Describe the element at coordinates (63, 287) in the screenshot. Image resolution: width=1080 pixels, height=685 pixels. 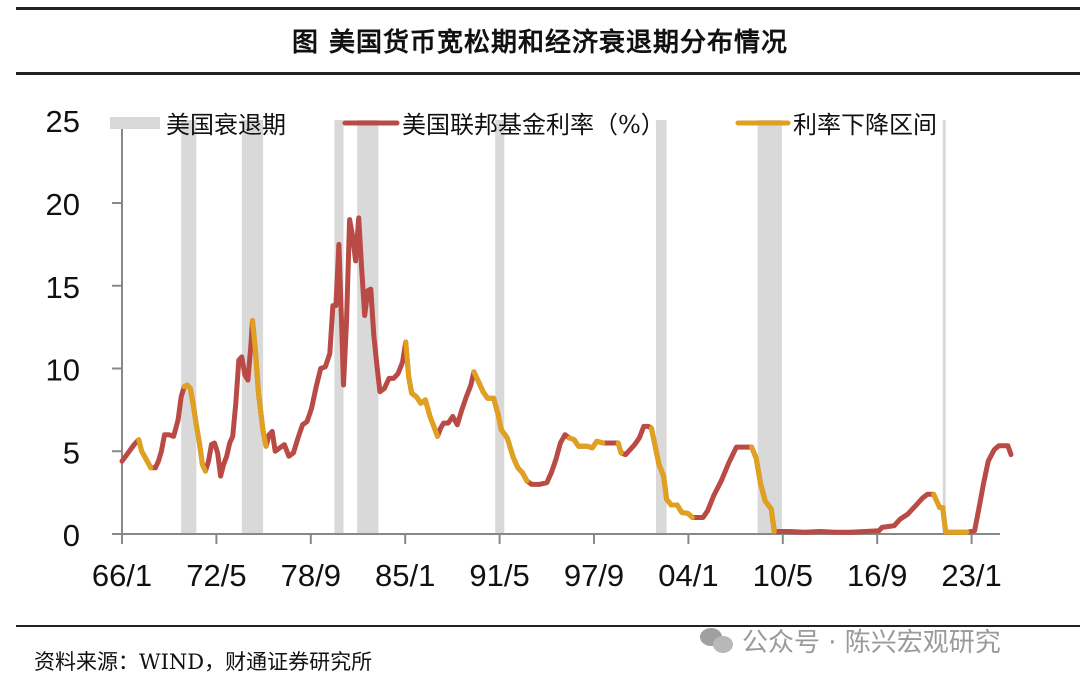
I see `y-tick-label: 15` at that location.